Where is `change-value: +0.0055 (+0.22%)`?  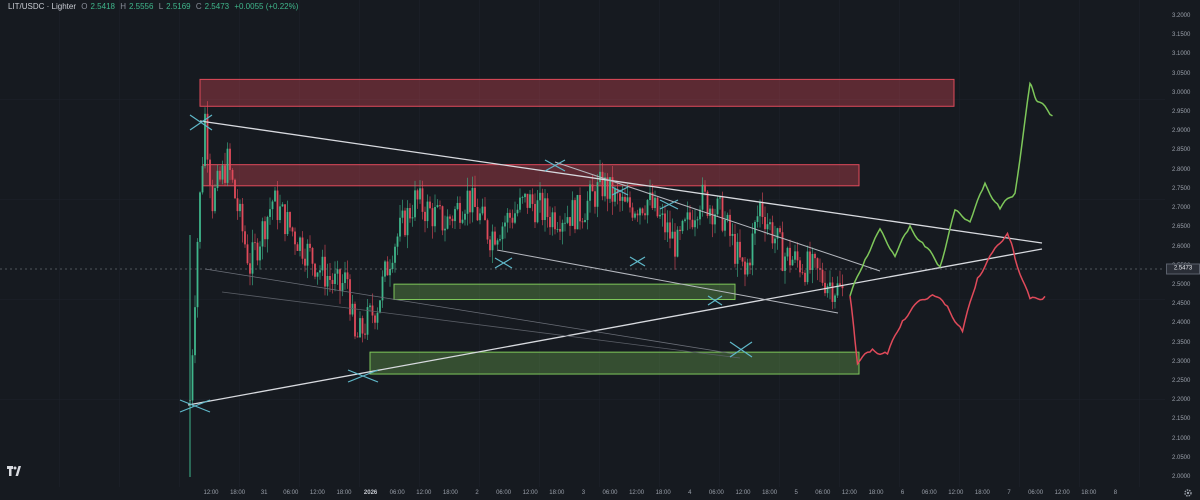 change-value: +0.0055 (+0.22%) is located at coordinates (266, 6).